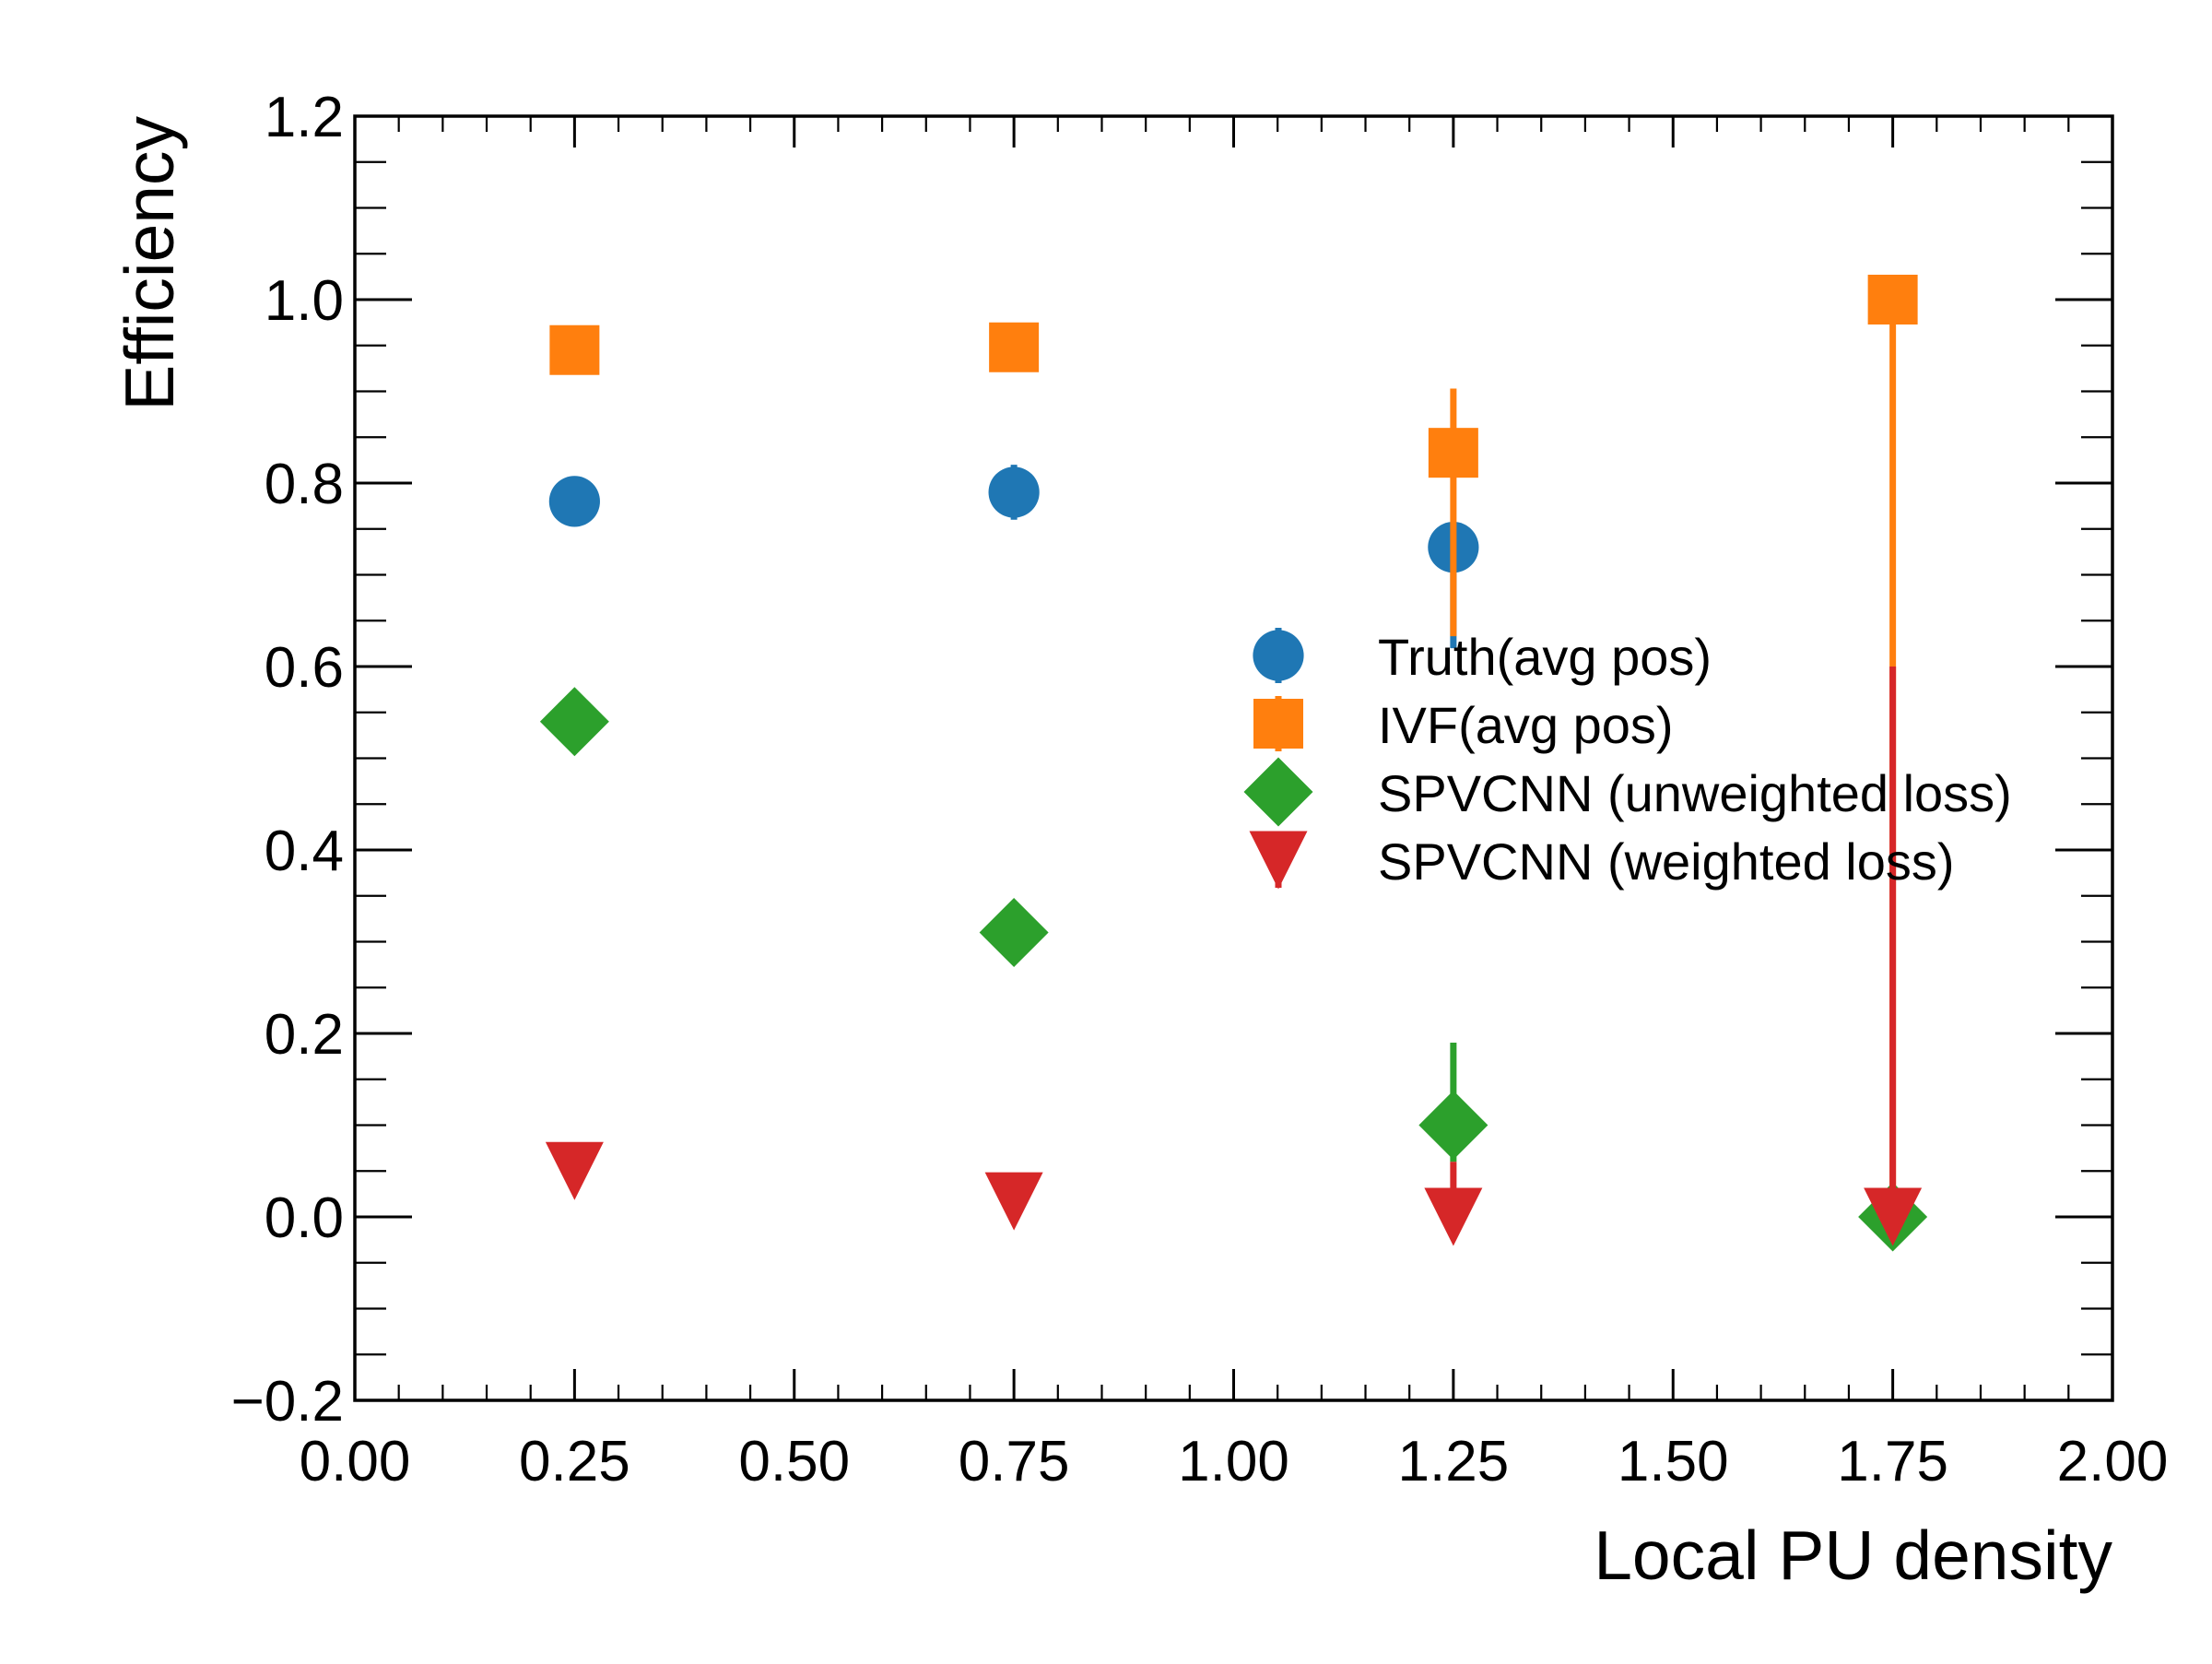 This screenshot has height=1664, width=2212. I want to click on x-tick-label: 0.25, so click(574, 1461).